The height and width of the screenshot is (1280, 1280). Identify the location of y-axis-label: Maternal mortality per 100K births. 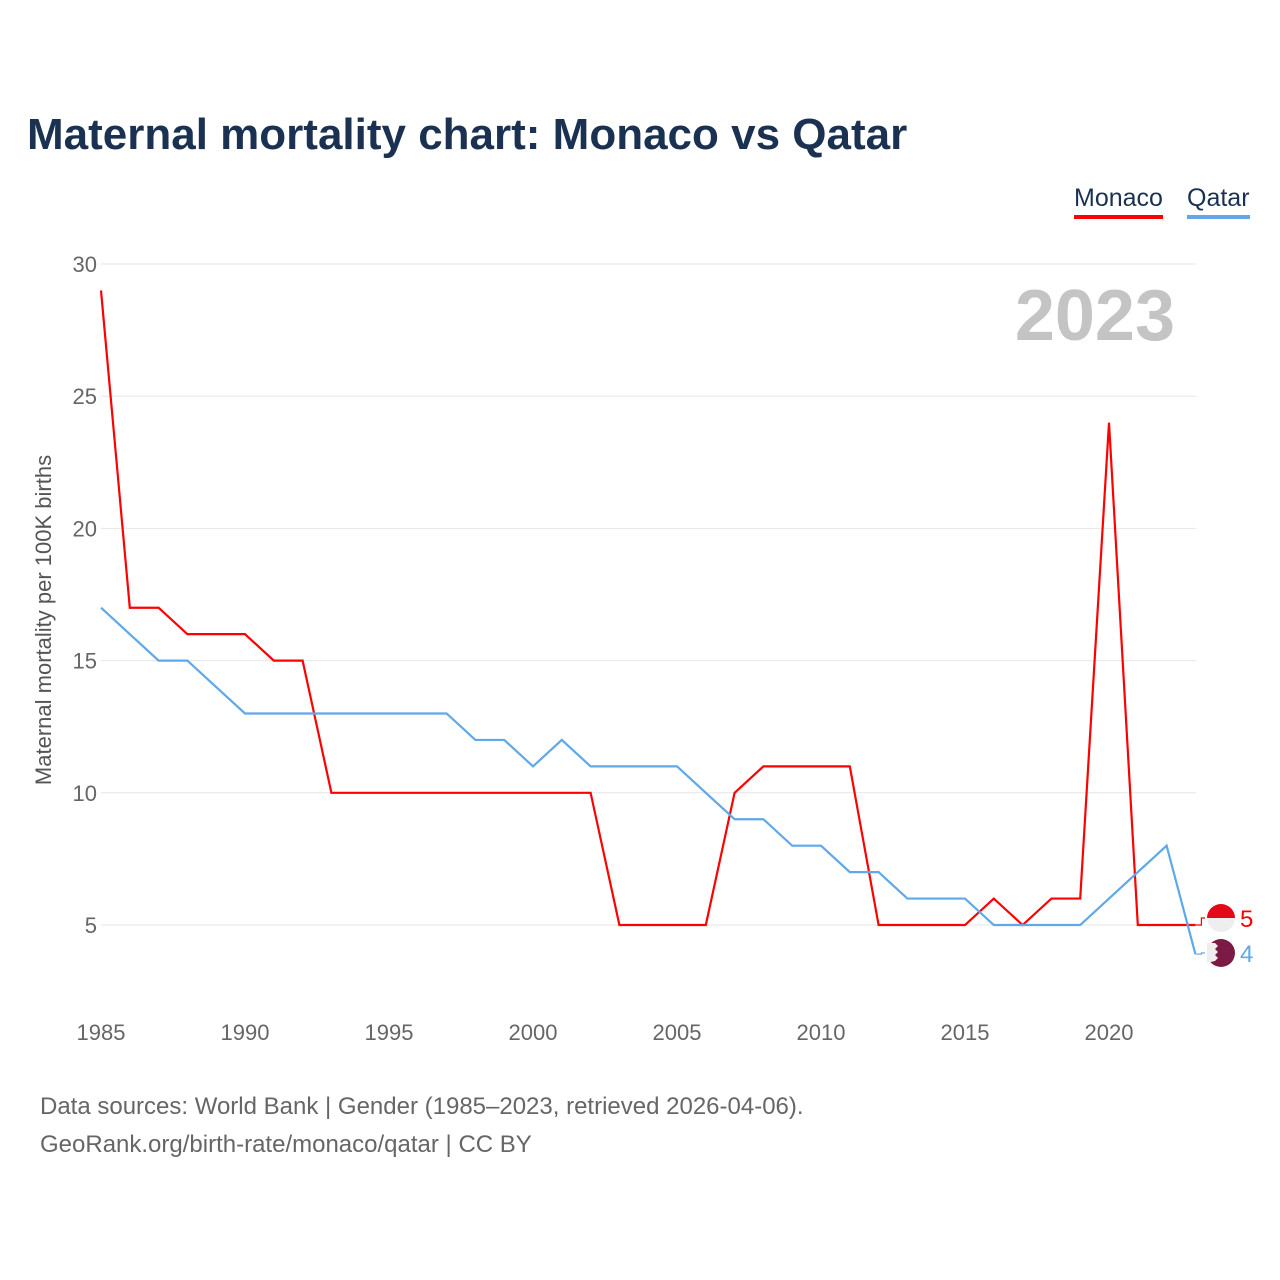
(43, 620).